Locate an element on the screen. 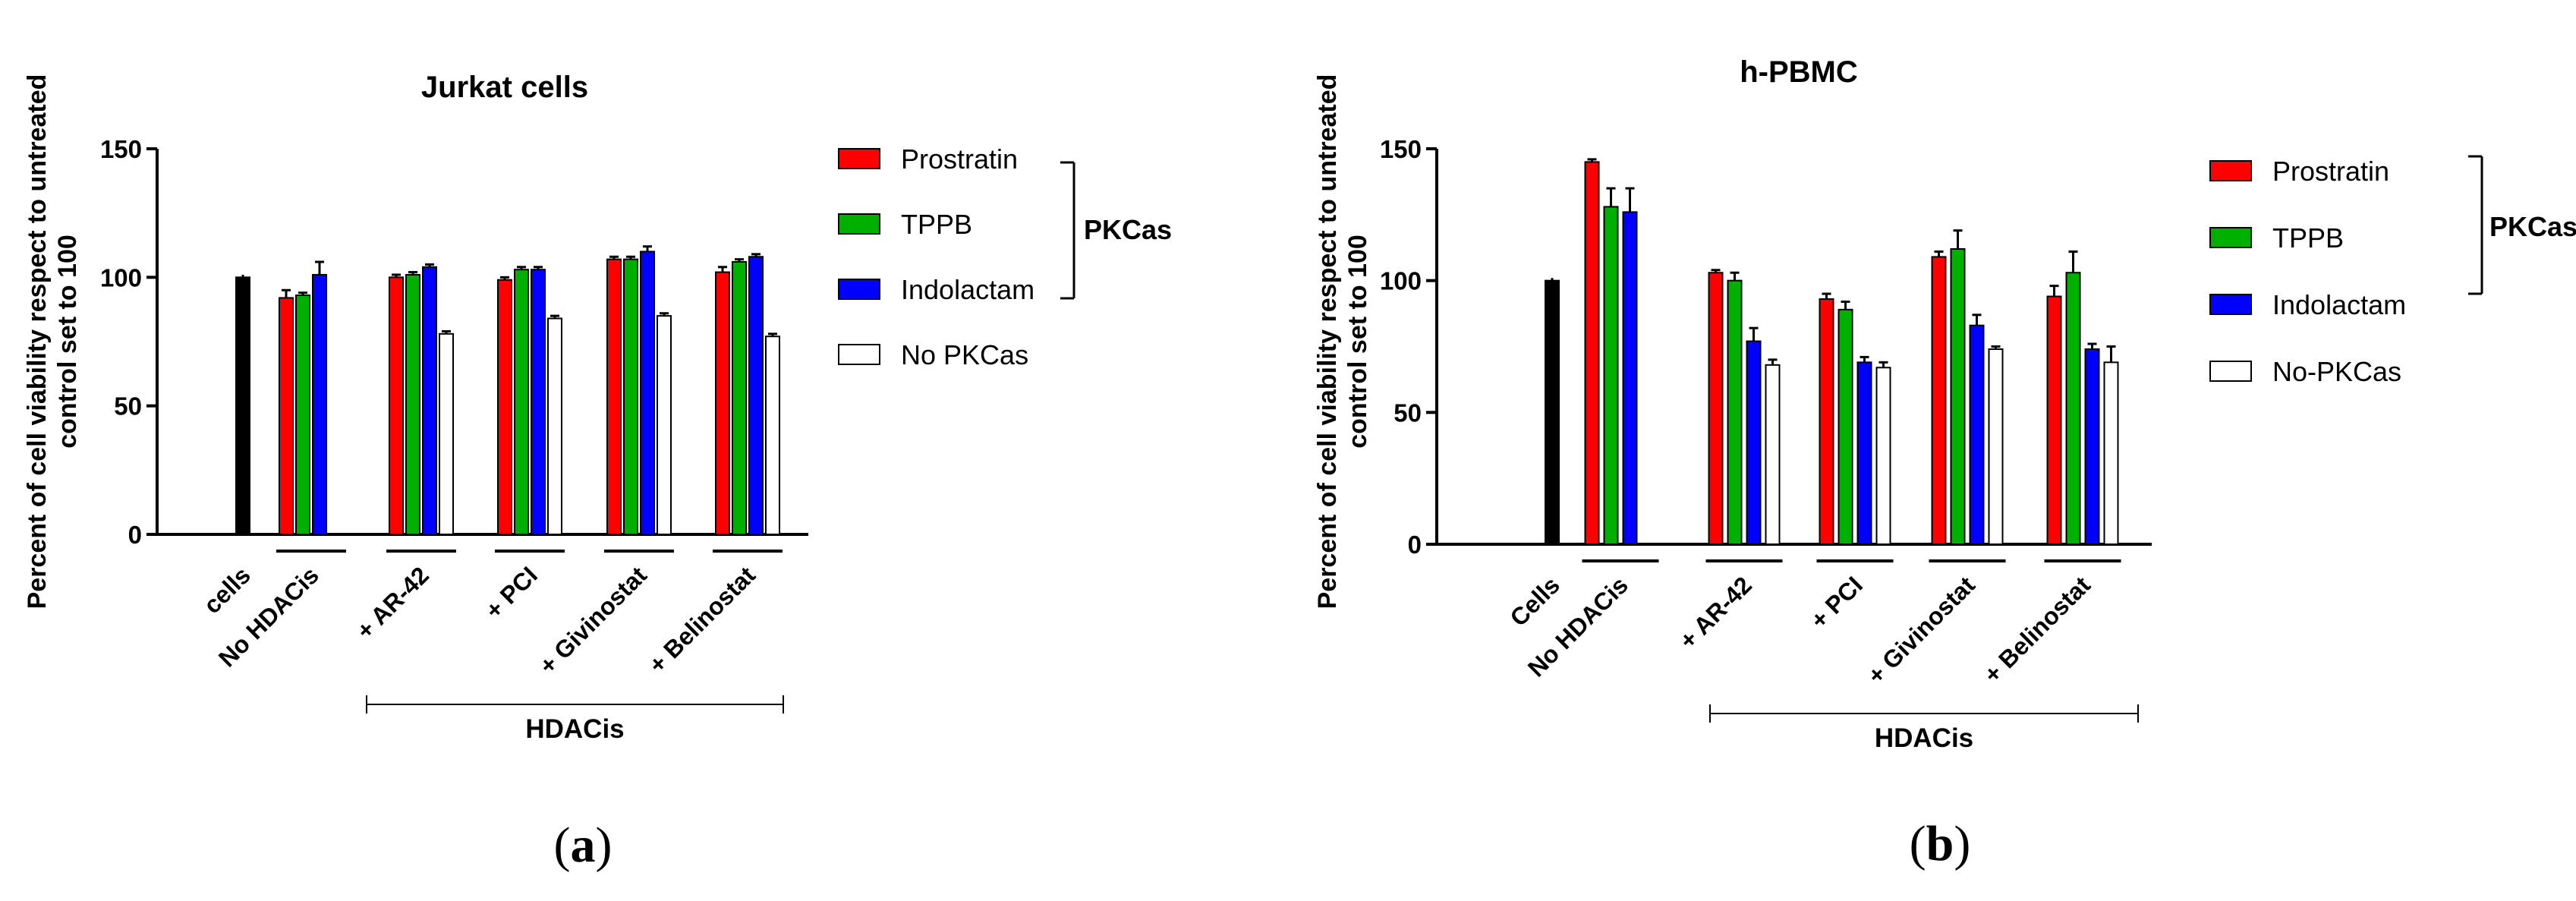 The image size is (2576, 901). legend-label: No PKCas is located at coordinates (964, 354).